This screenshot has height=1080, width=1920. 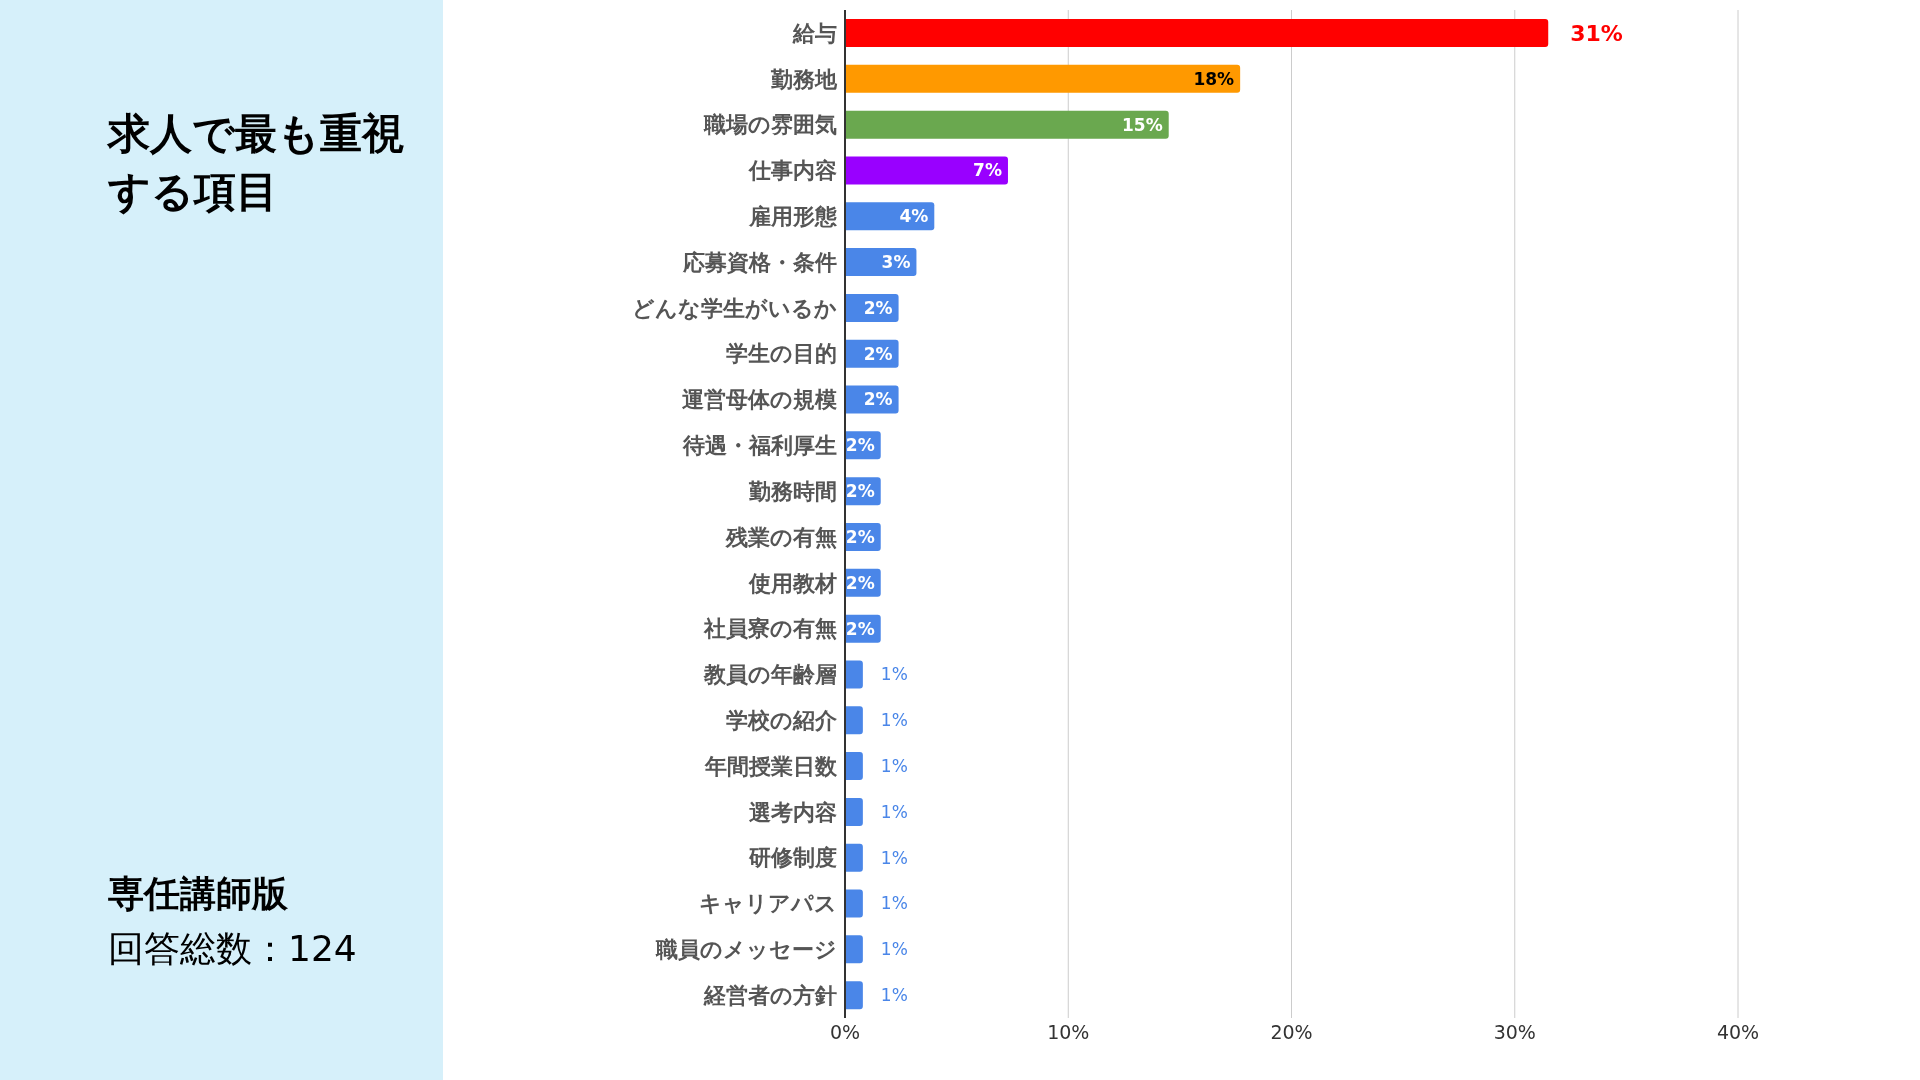 I want to click on y-tick-label: 勤務地, so click(x=804, y=79).